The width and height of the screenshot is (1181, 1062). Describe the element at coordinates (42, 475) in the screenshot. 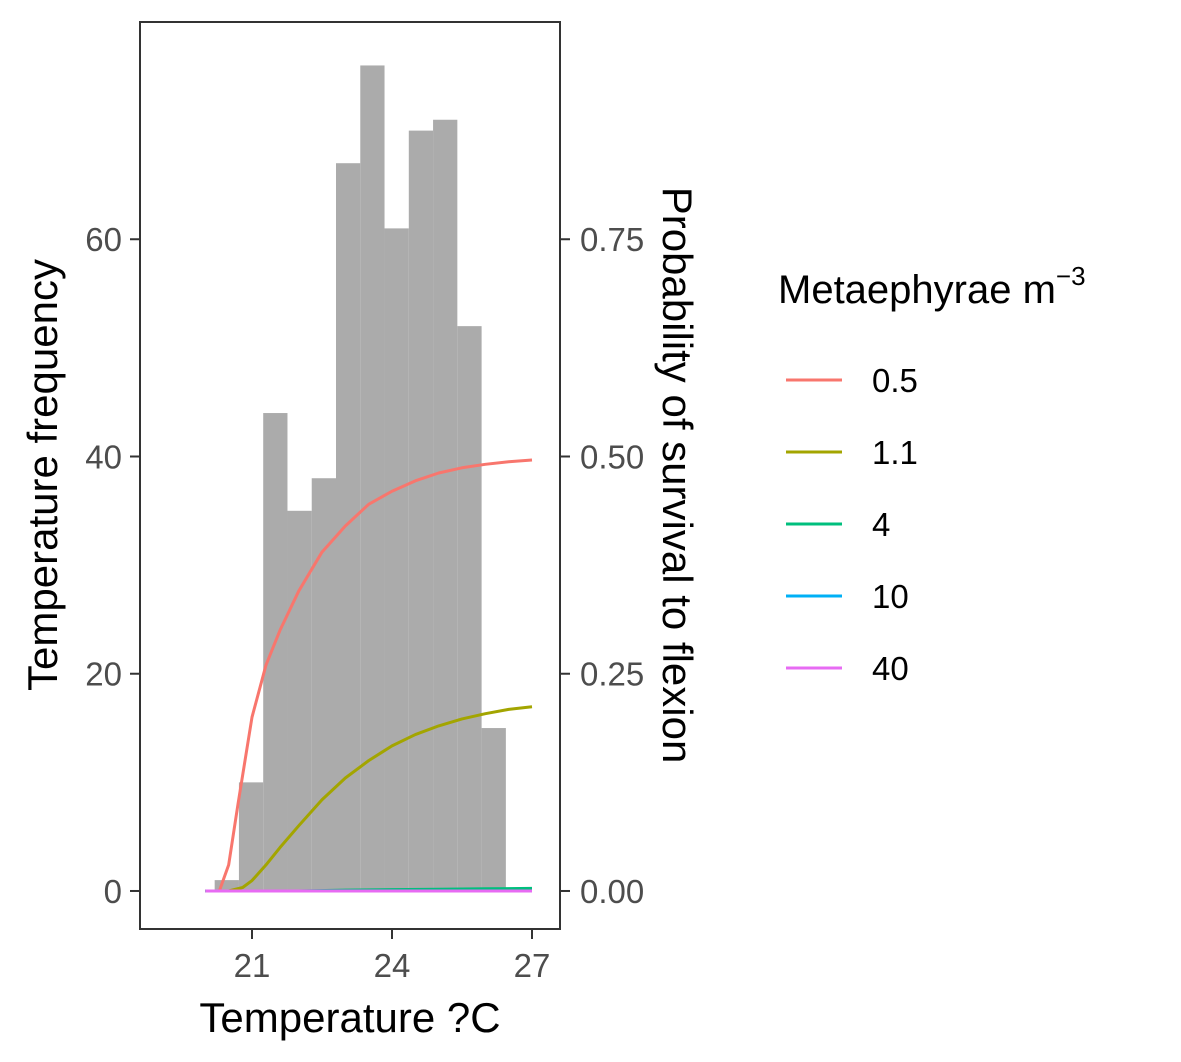

I see `y-axis-left-title: Temperature frequency` at that location.